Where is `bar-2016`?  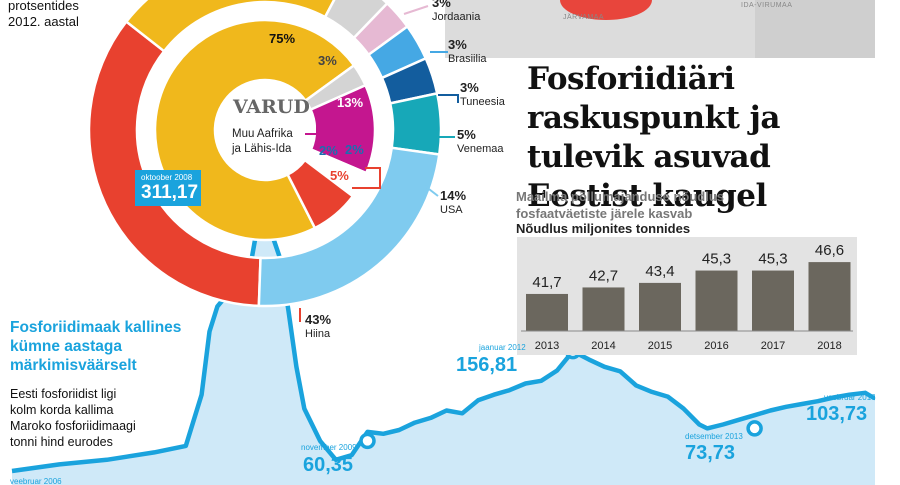 bar-2016 is located at coordinates (716, 300).